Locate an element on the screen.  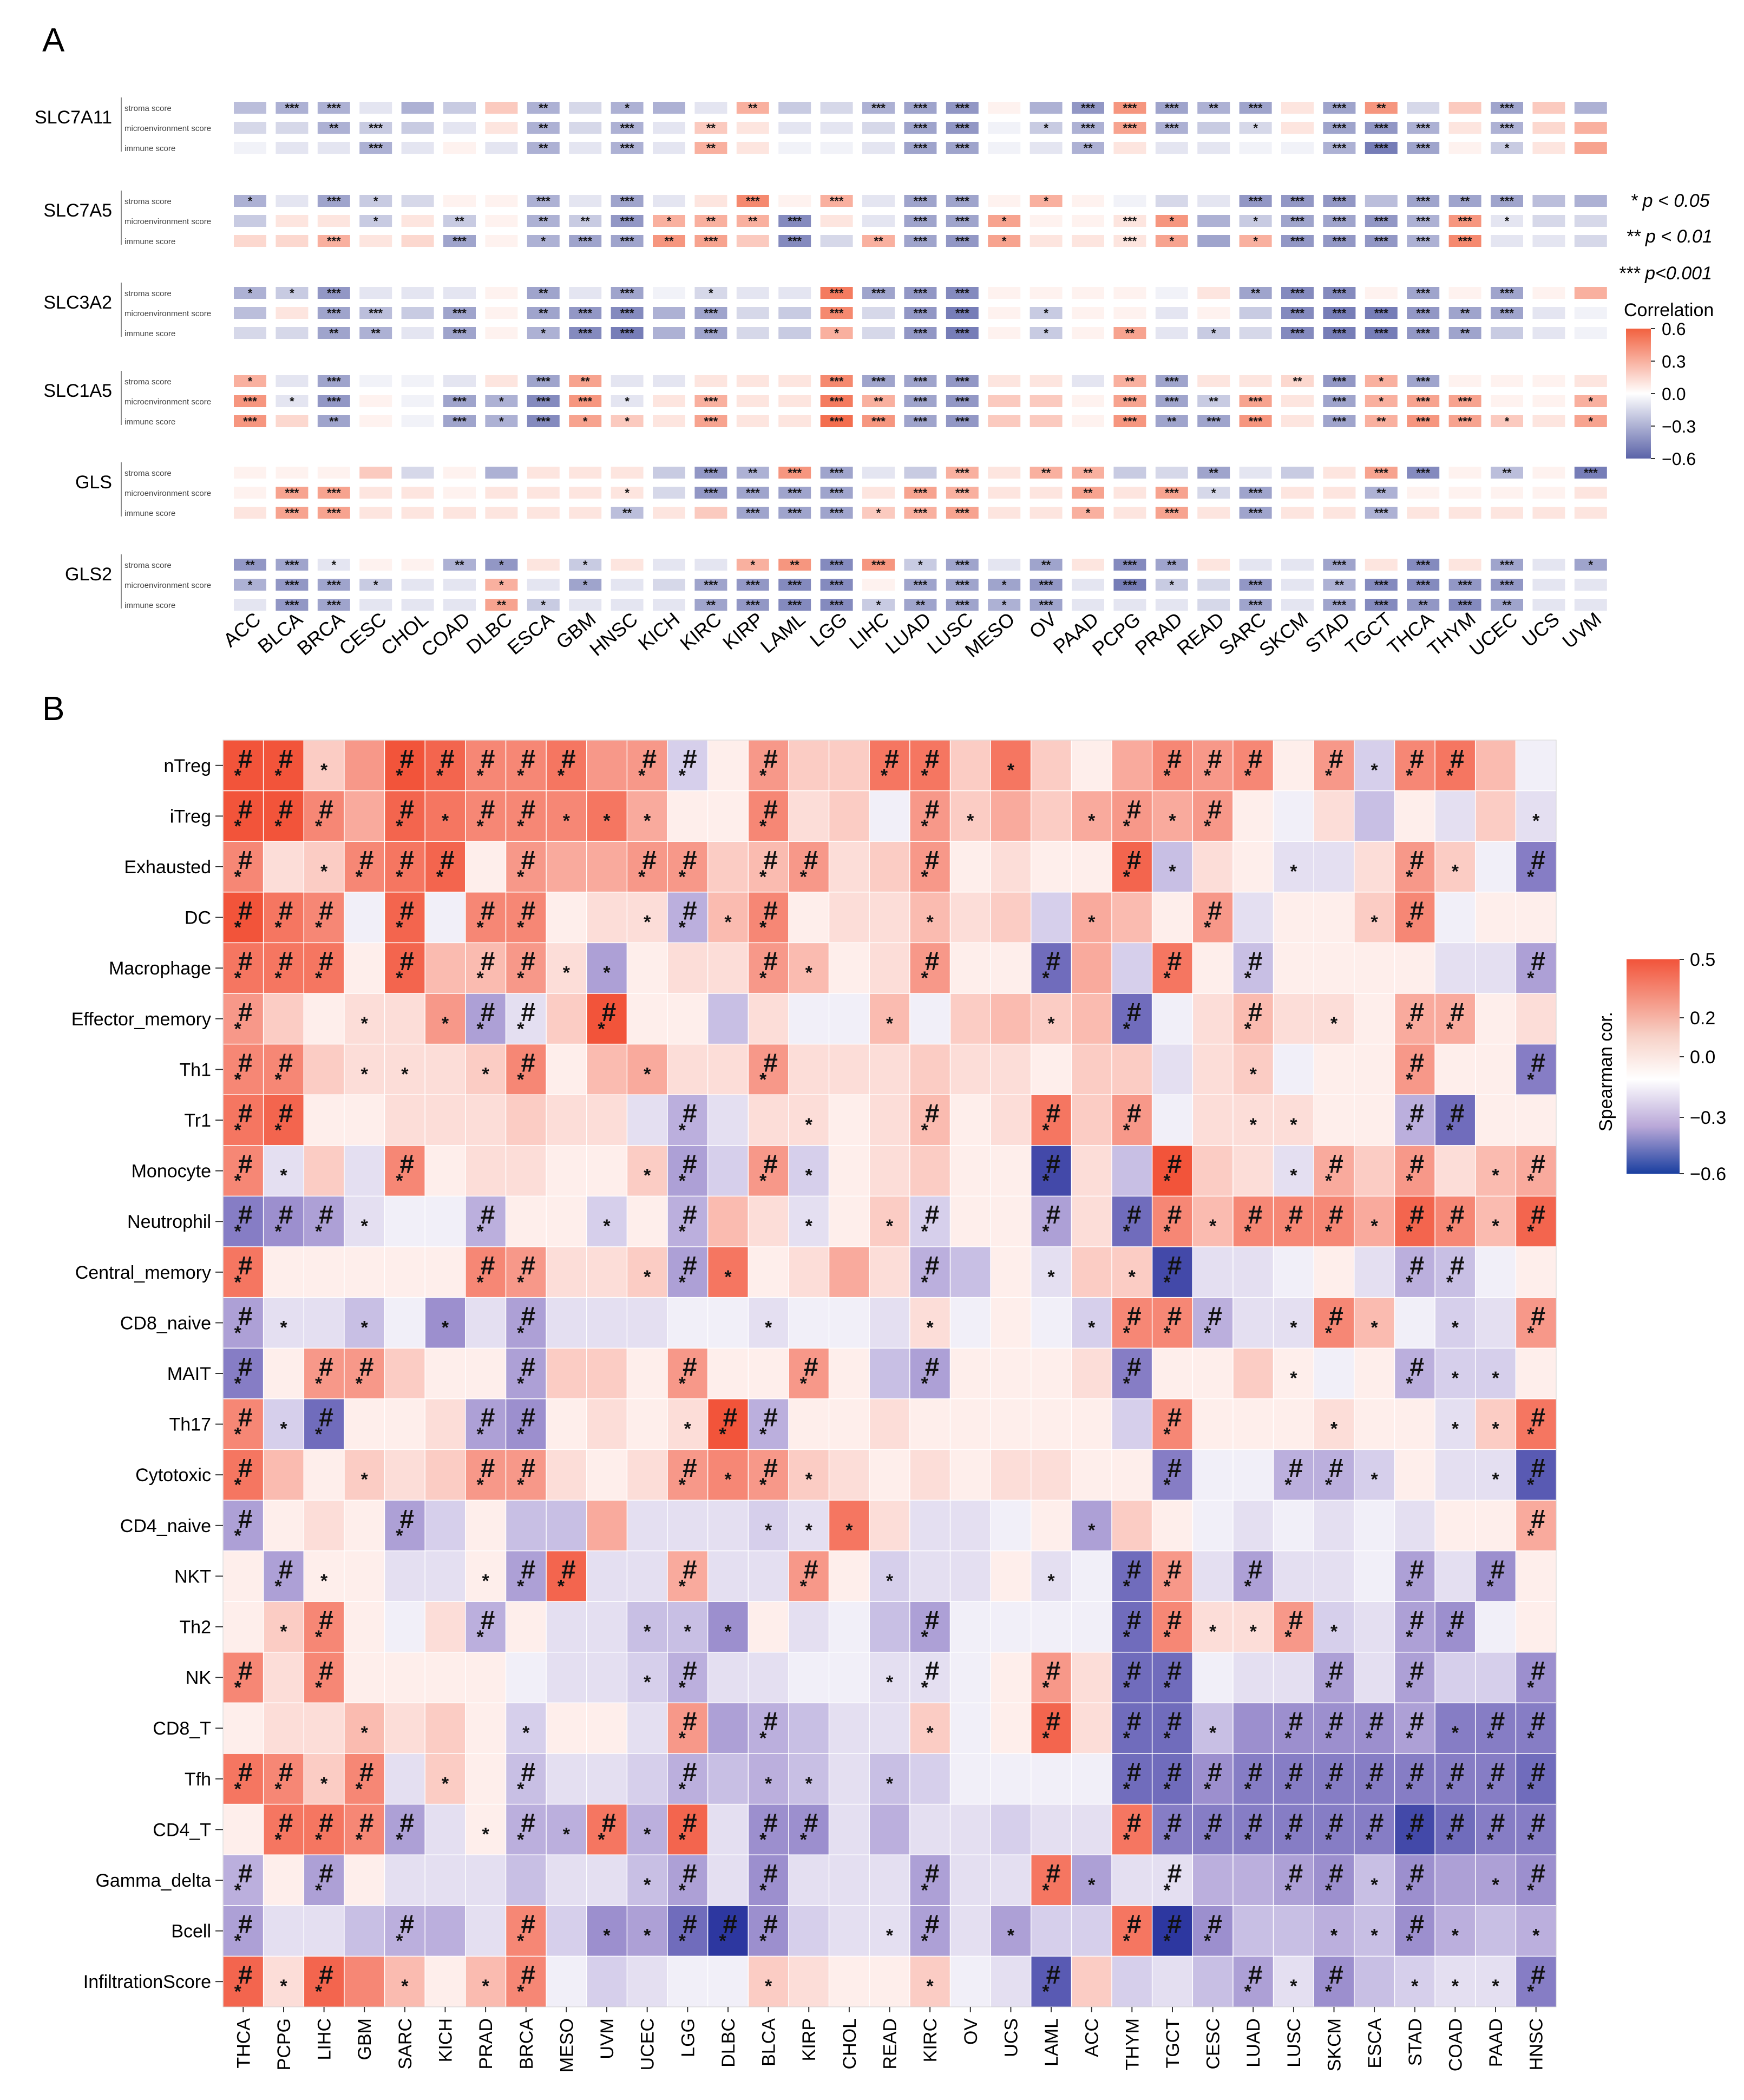
row-label: immune score is located at coordinates (149, 513).